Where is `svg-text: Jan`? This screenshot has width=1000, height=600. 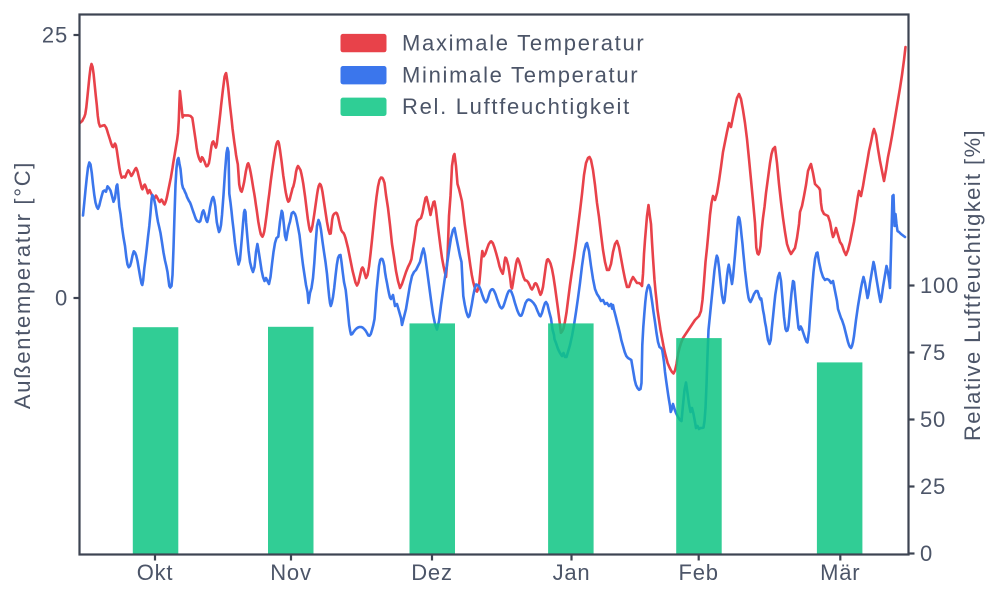
svg-text: Jan is located at coordinates (572, 572).